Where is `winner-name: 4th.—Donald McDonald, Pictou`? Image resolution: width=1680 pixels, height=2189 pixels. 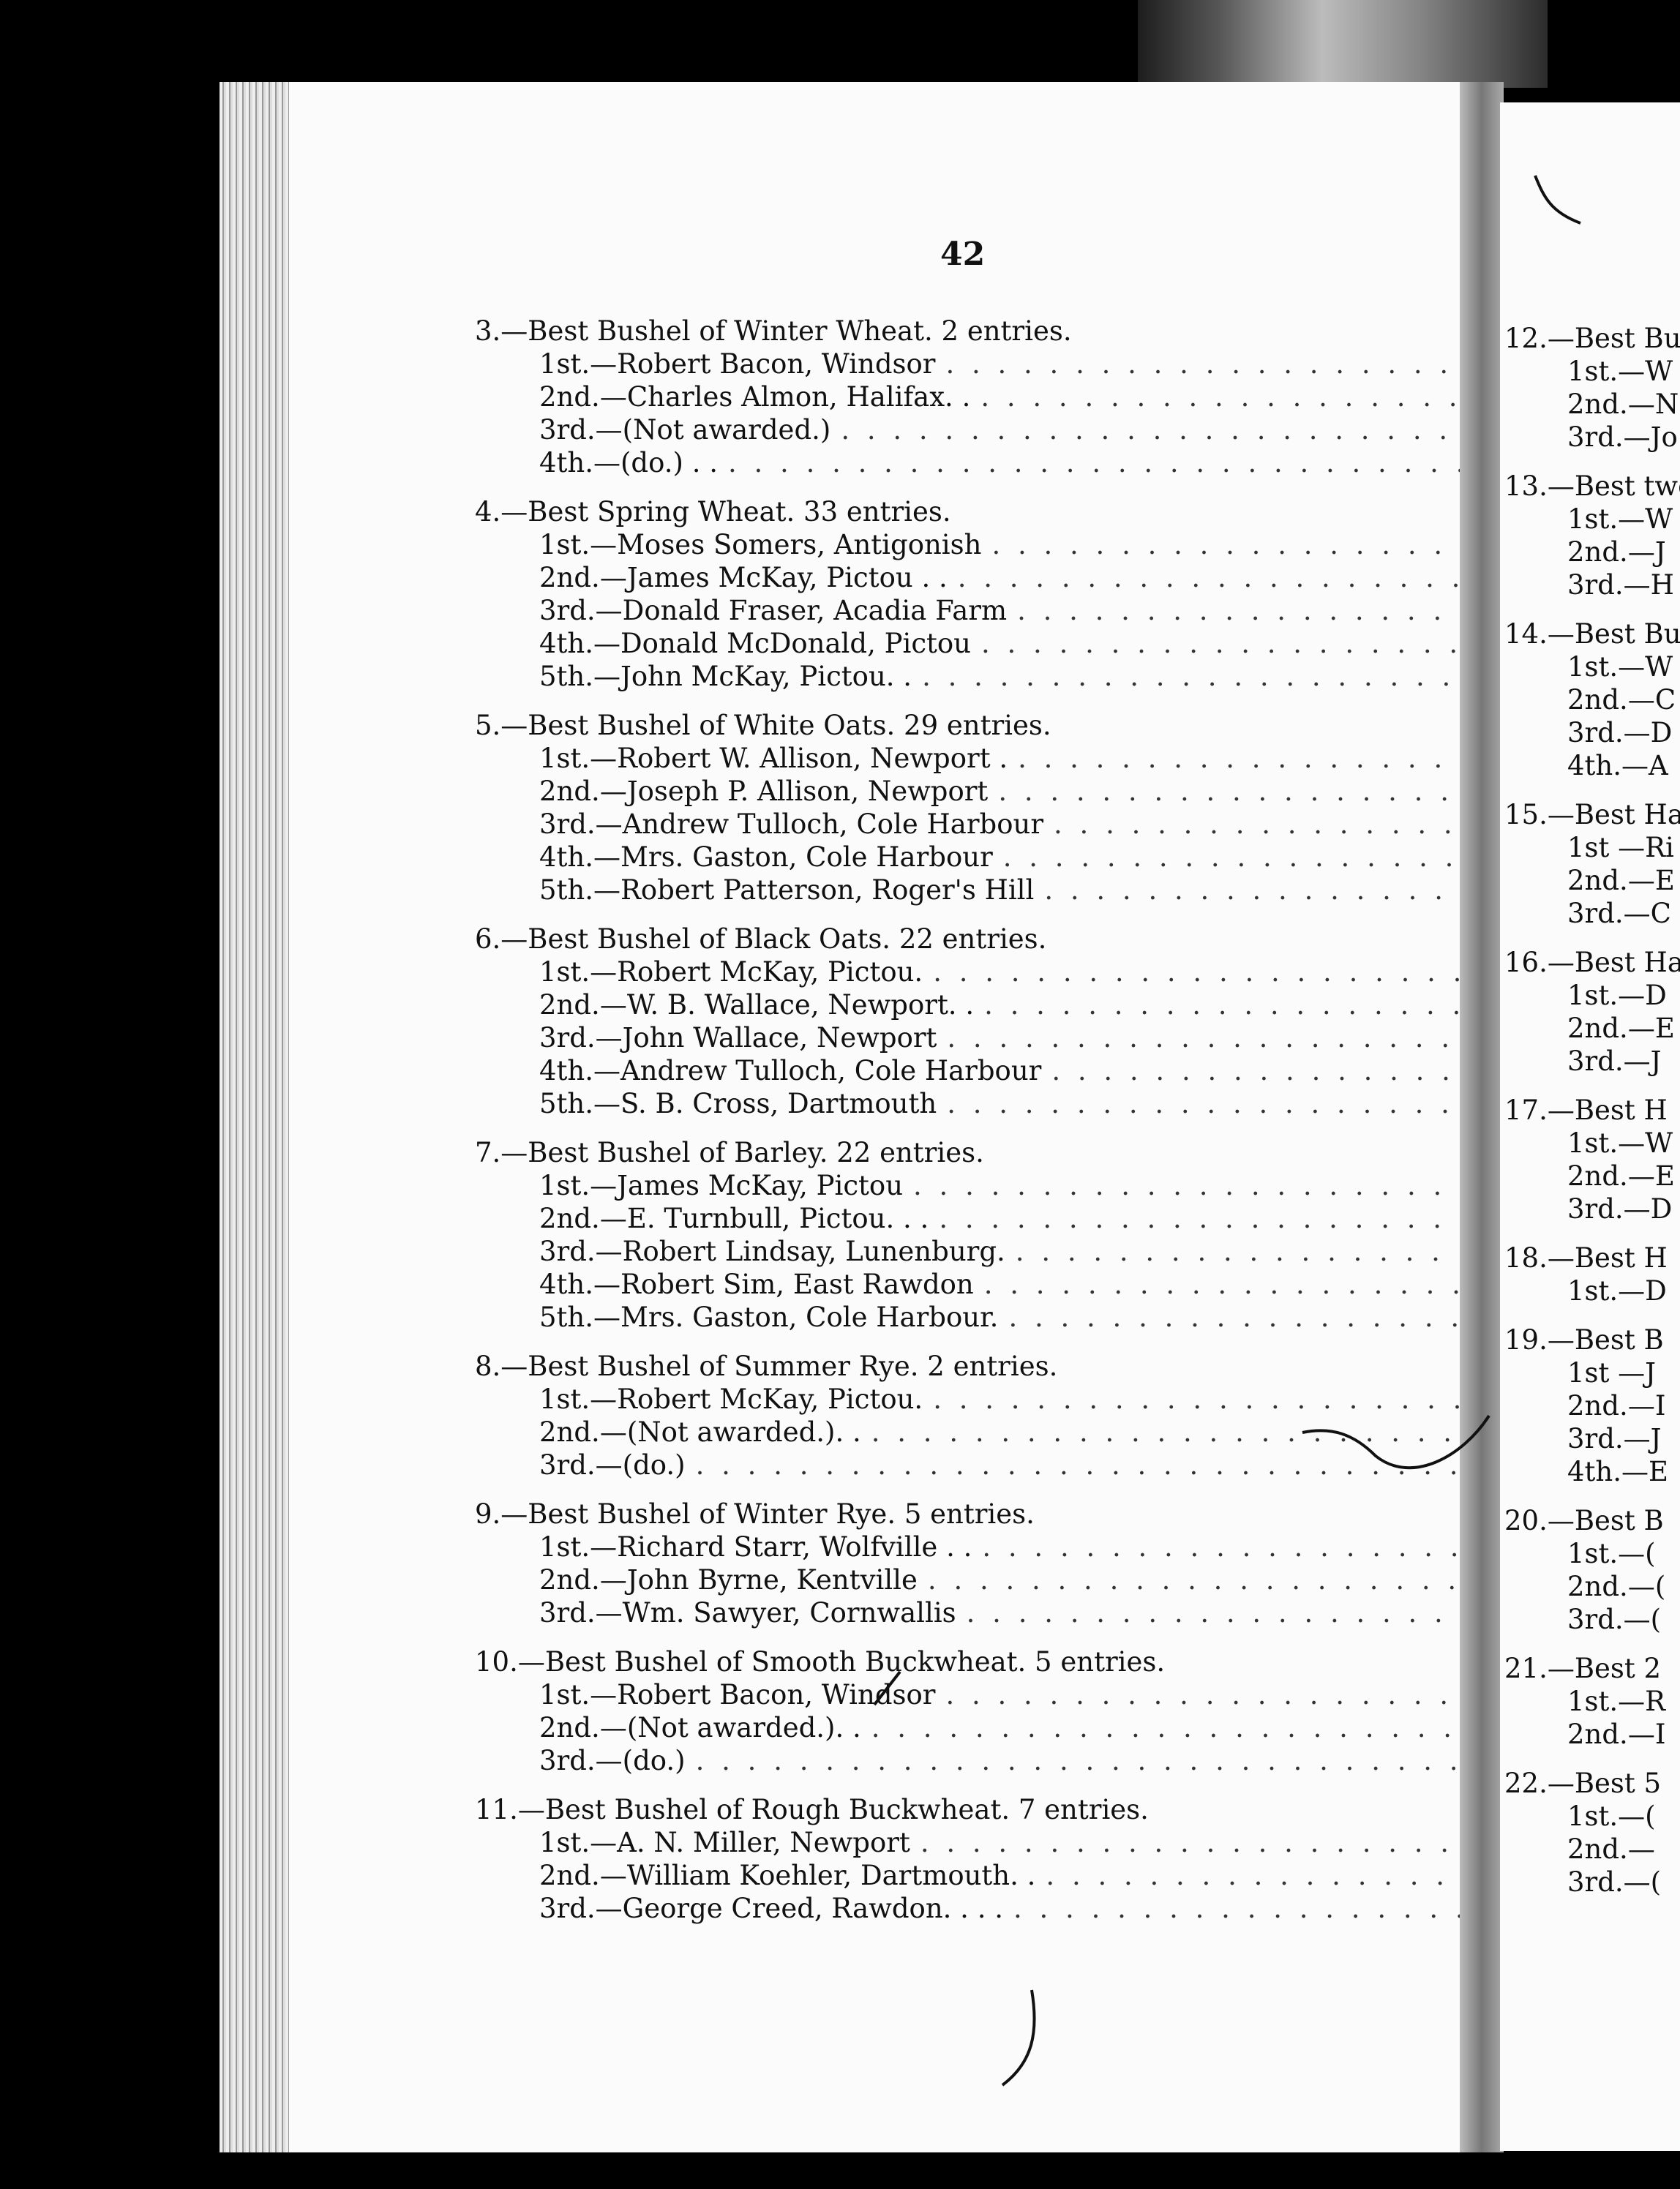
winner-name: 4th.—Donald McDonald, Pictou is located at coordinates (755, 643).